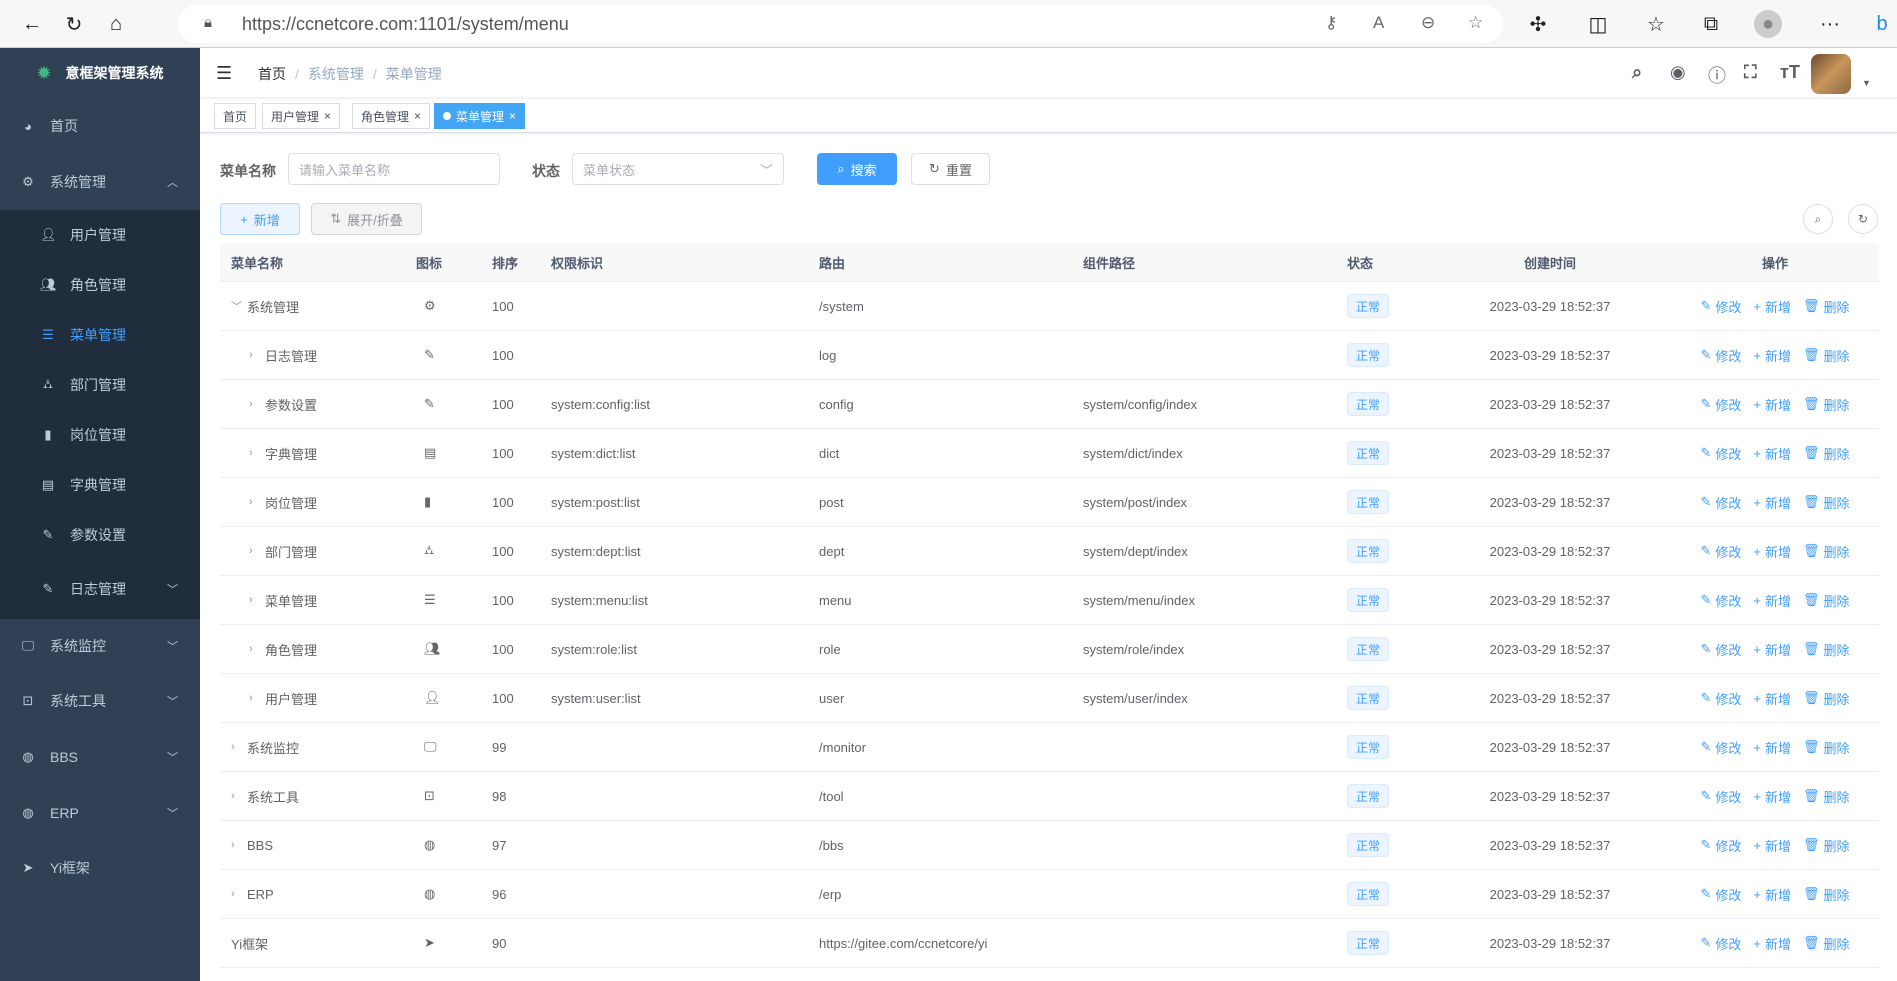  I want to click on expand-collapse-button: ⇅ 展开/折叠, so click(366, 219).